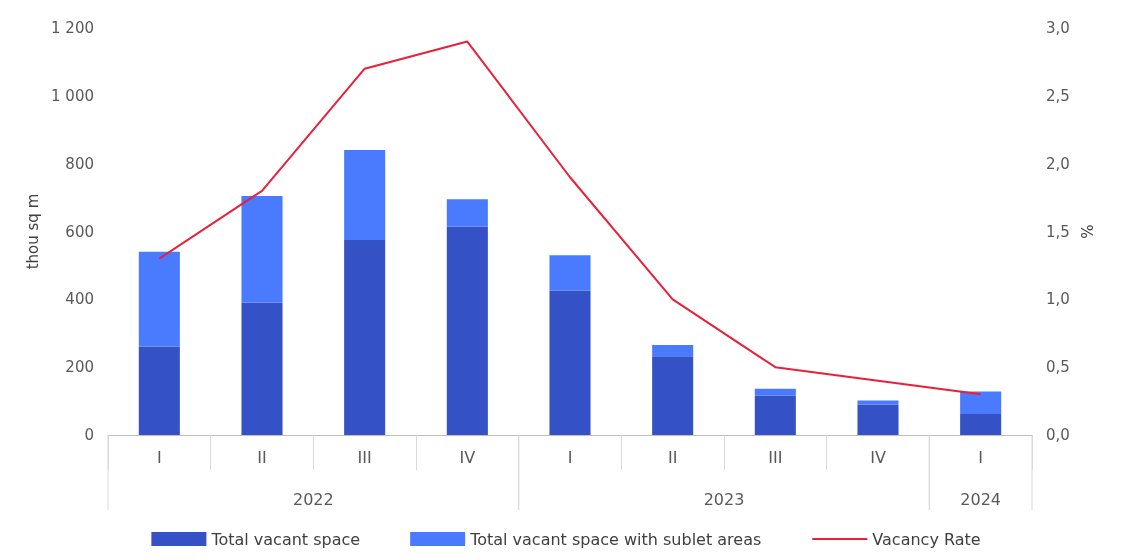 This screenshot has width=1132, height=560. What do you see at coordinates (32, 231) in the screenshot?
I see `y-axis-title: thou sq m` at bounding box center [32, 231].